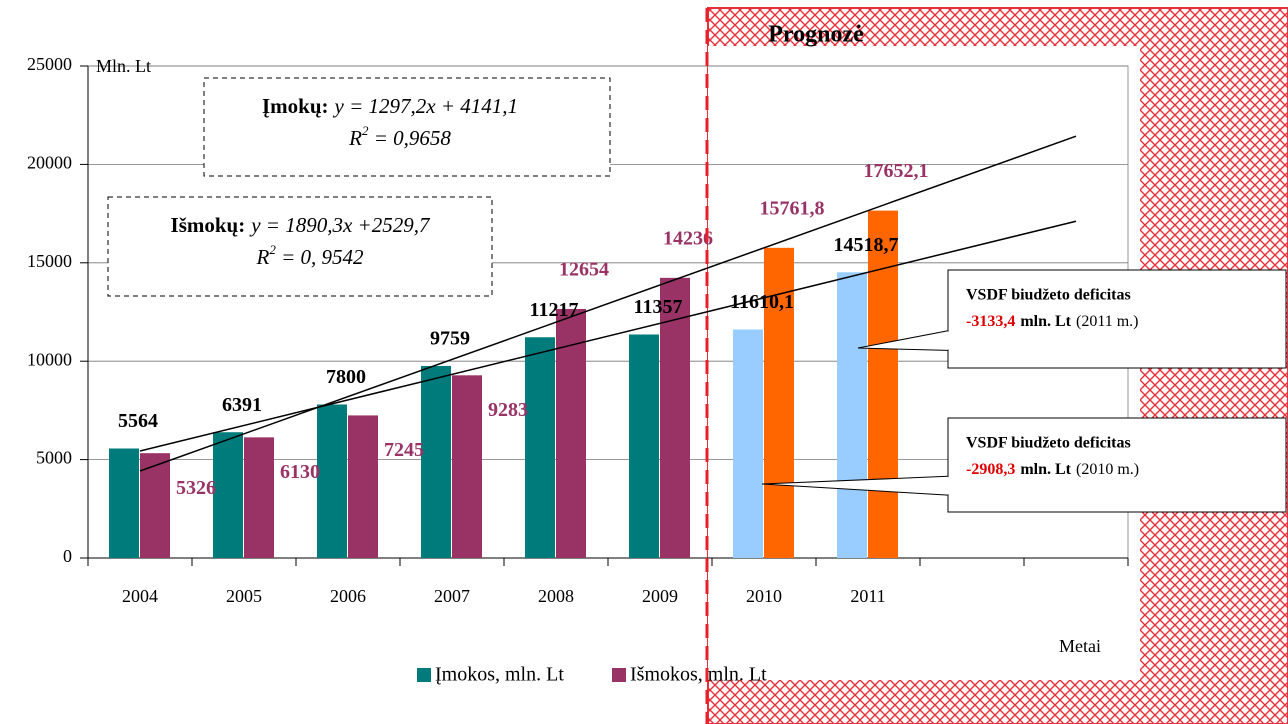  What do you see at coordinates (688, 238) in the screenshot?
I see `data-label: 14236` at bounding box center [688, 238].